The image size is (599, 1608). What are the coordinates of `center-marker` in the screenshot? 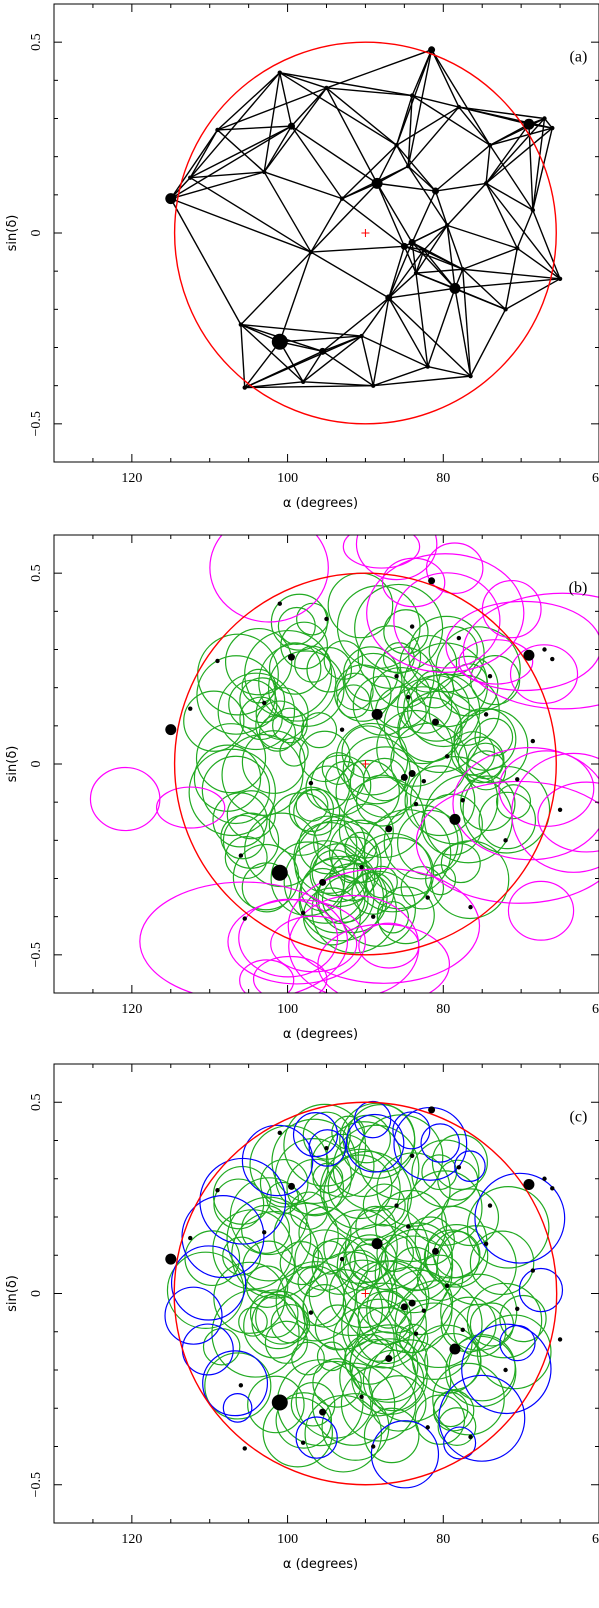 It's located at (365, 233).